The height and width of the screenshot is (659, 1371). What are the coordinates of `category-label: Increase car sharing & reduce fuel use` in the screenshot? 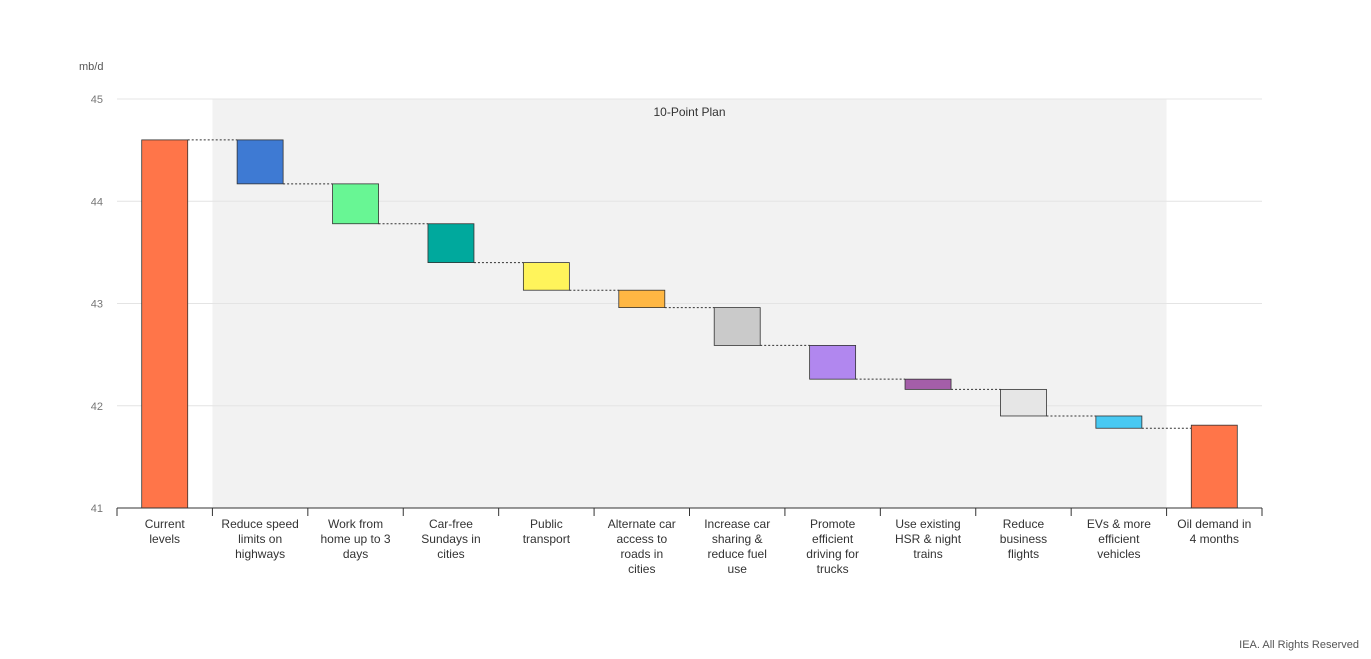 It's located at (737, 546).